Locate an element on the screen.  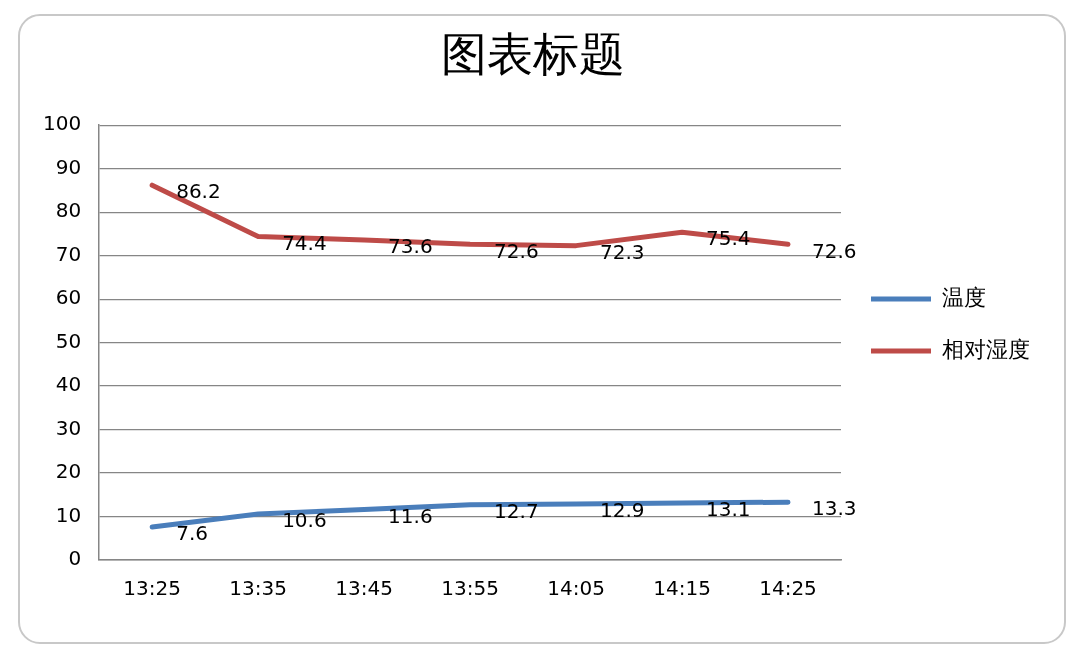
y-tick-label: 60 is located at coordinates (68, 297).